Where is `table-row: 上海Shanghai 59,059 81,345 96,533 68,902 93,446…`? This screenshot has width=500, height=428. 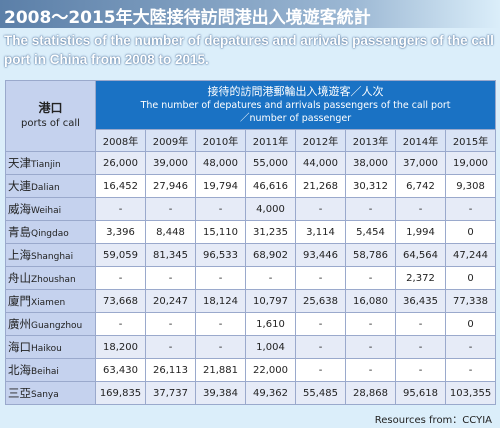
table-row: 上海Shanghai 59,059 81,345 96,533 68,902 93,446… is located at coordinates (251, 255).